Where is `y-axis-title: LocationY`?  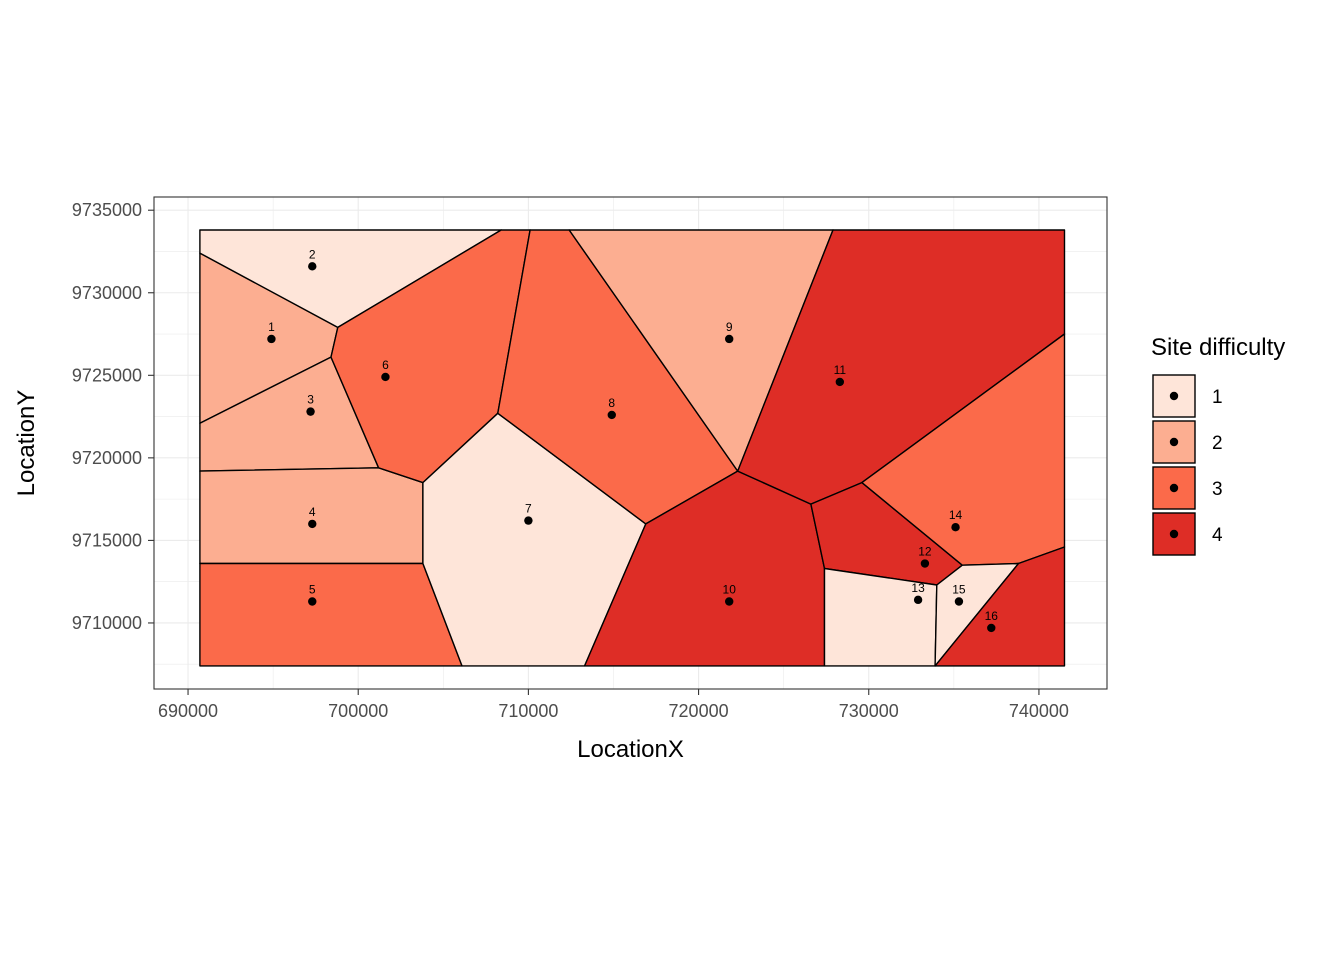
y-axis-title: LocationY is located at coordinates (26, 443).